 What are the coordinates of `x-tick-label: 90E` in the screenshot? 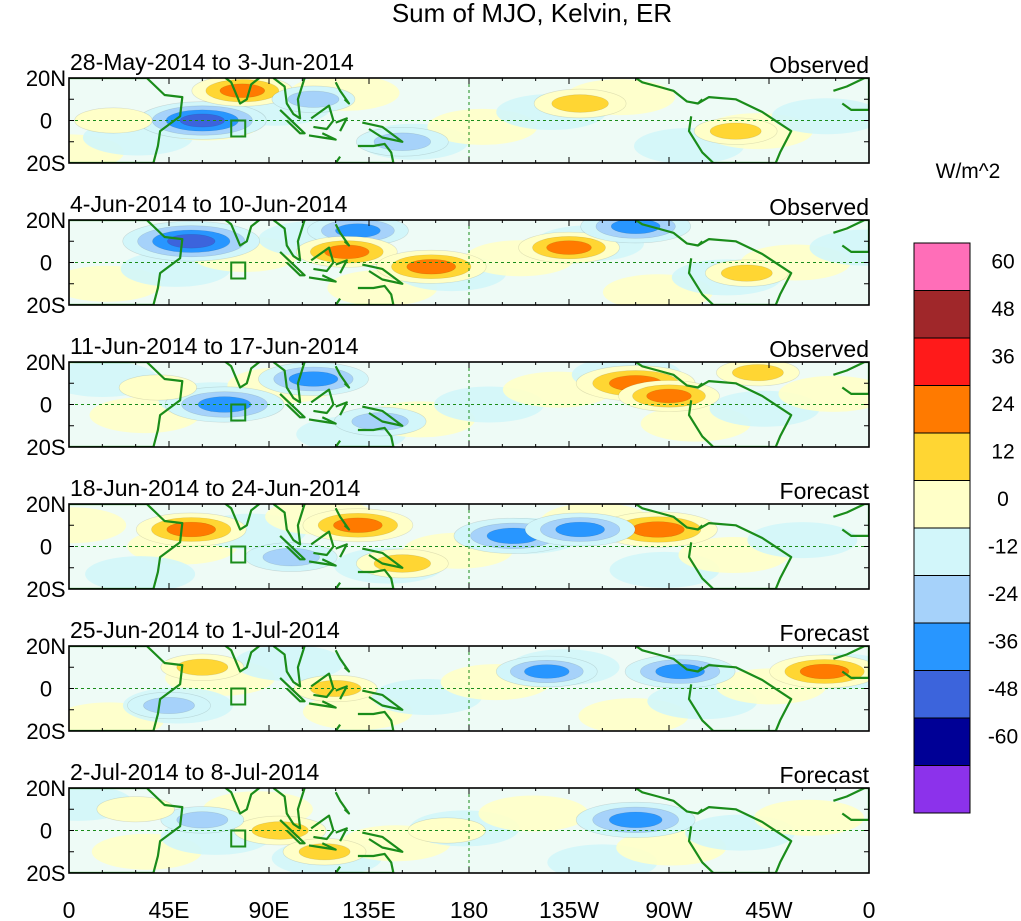 It's located at (269, 909).